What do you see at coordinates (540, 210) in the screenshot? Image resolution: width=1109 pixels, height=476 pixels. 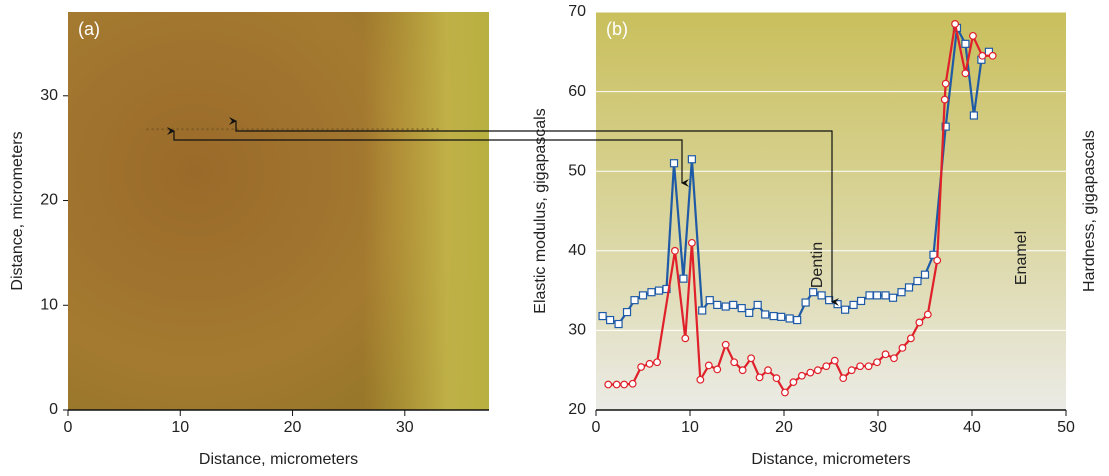 I see `y-axis-label: Elastic modulus, gigapascals` at bounding box center [540, 210].